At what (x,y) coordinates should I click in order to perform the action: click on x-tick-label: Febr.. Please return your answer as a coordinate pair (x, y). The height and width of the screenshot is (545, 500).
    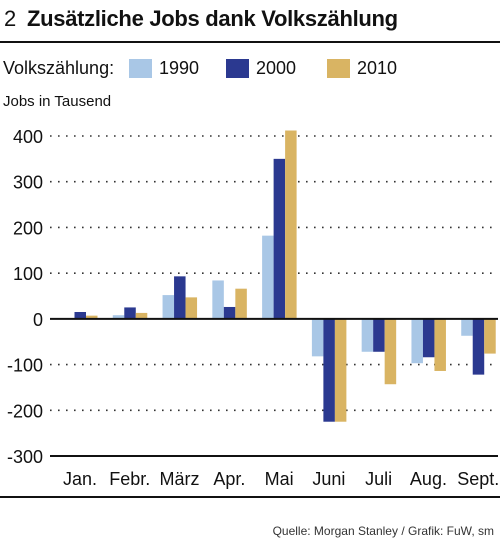
    Looking at the image, I should click on (129, 479).